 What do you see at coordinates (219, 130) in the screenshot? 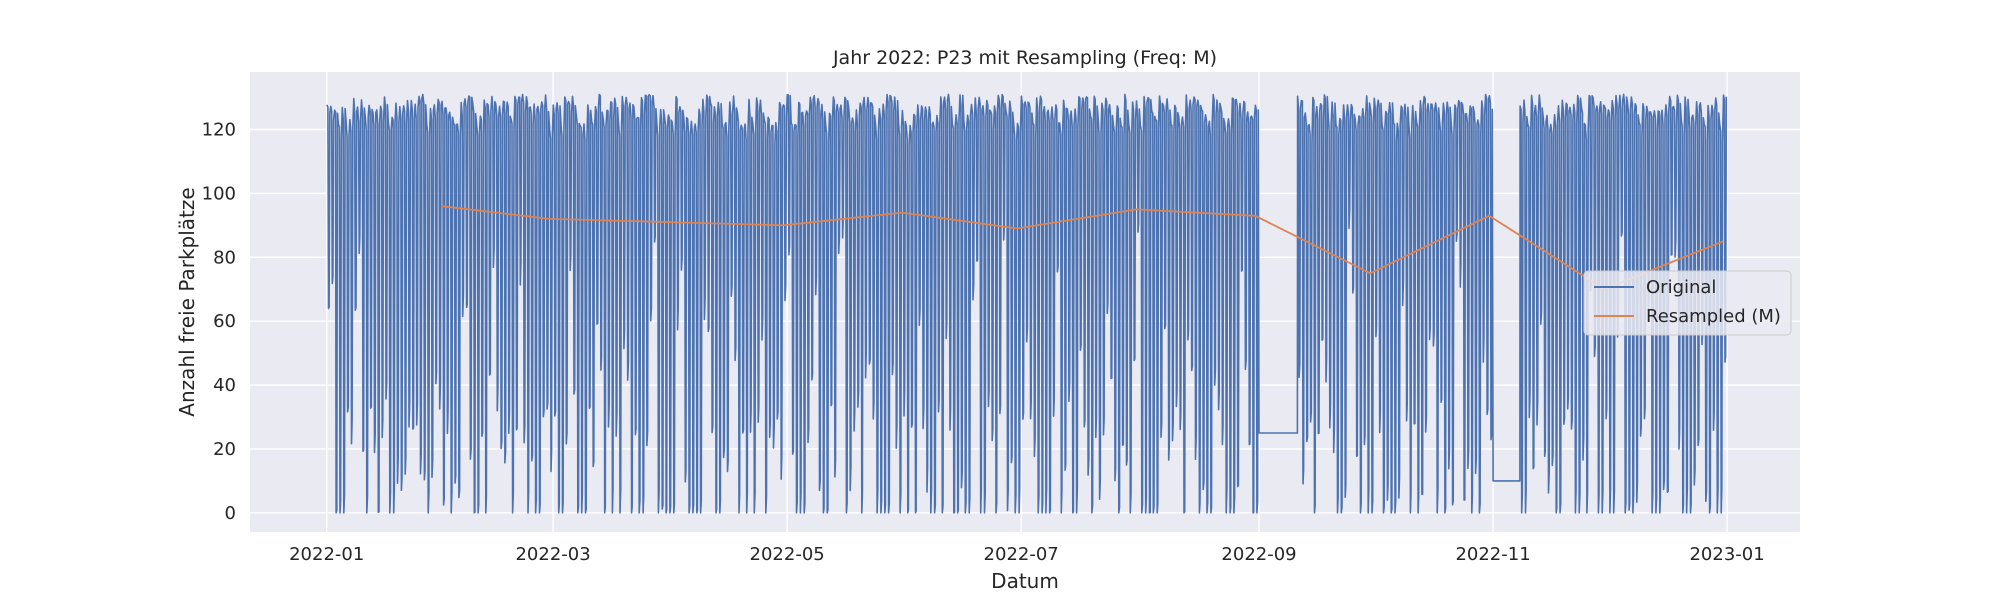
I see `y-tick-label: 120` at bounding box center [219, 130].